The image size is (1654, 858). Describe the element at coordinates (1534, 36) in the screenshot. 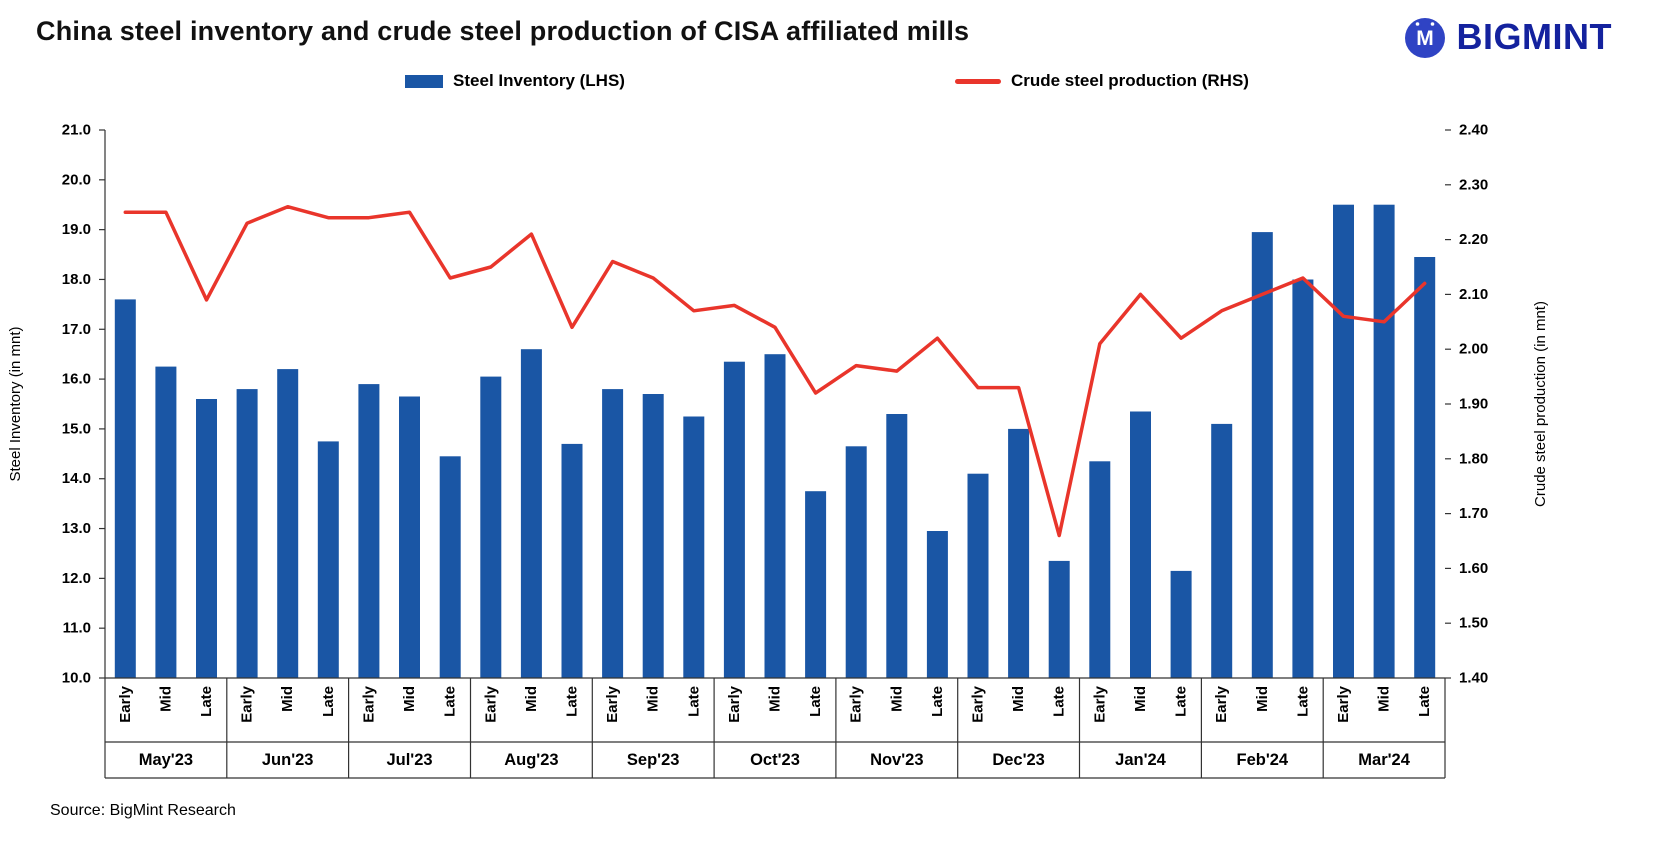

I see `bigmint-logo-text: BIGMINT` at that location.